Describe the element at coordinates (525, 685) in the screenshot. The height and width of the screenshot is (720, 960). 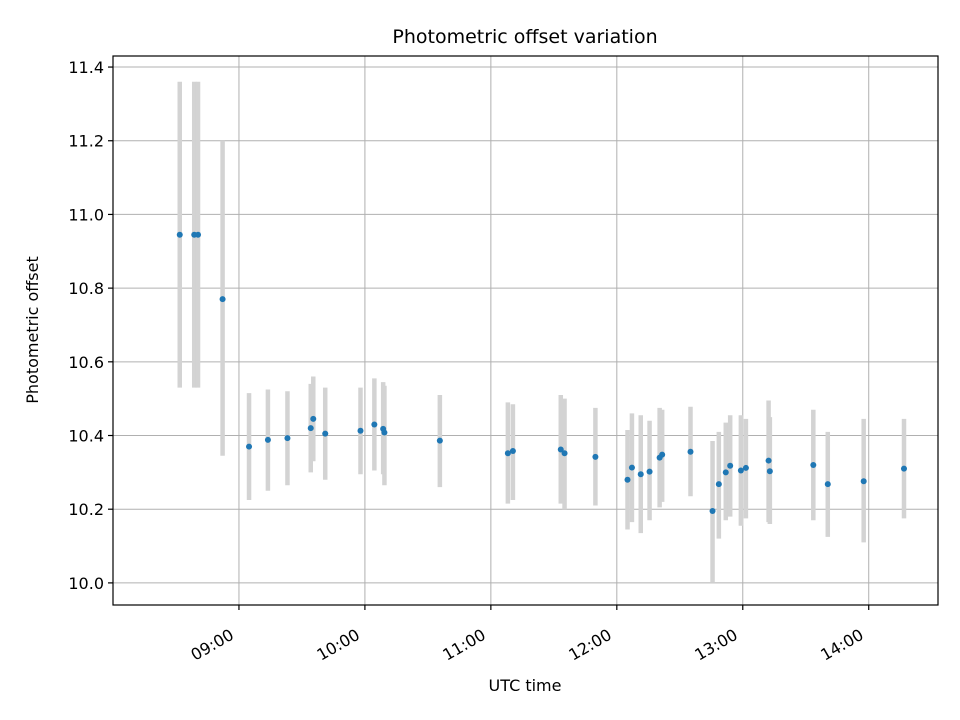
I see `x-axis-label: UTC time` at that location.